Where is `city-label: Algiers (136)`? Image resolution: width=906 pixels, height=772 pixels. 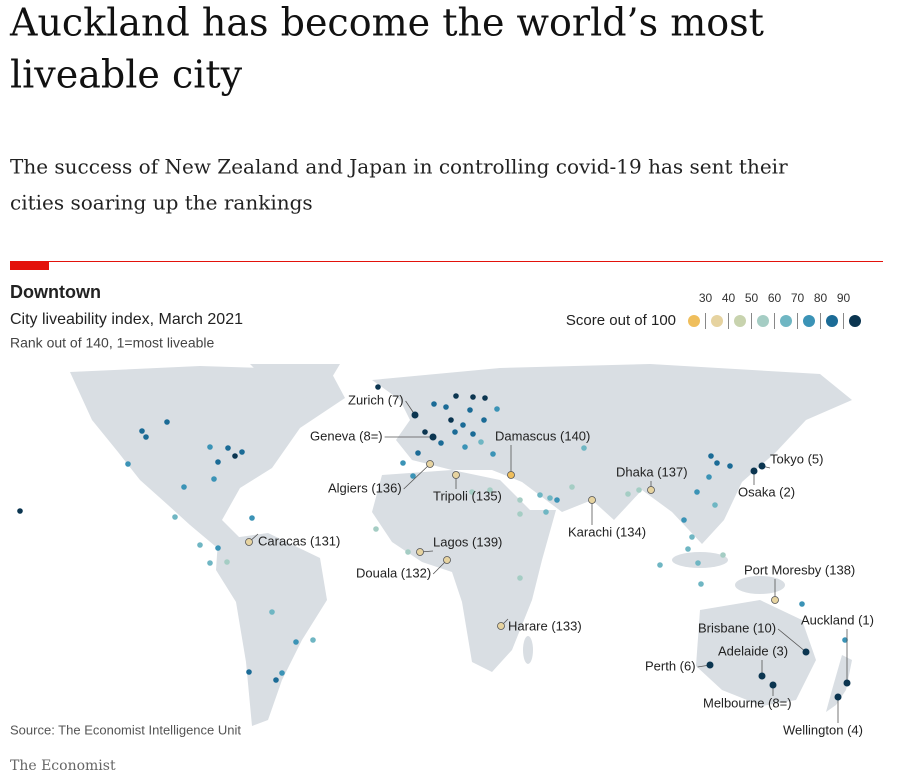
city-label: Algiers (136) is located at coordinates (365, 487).